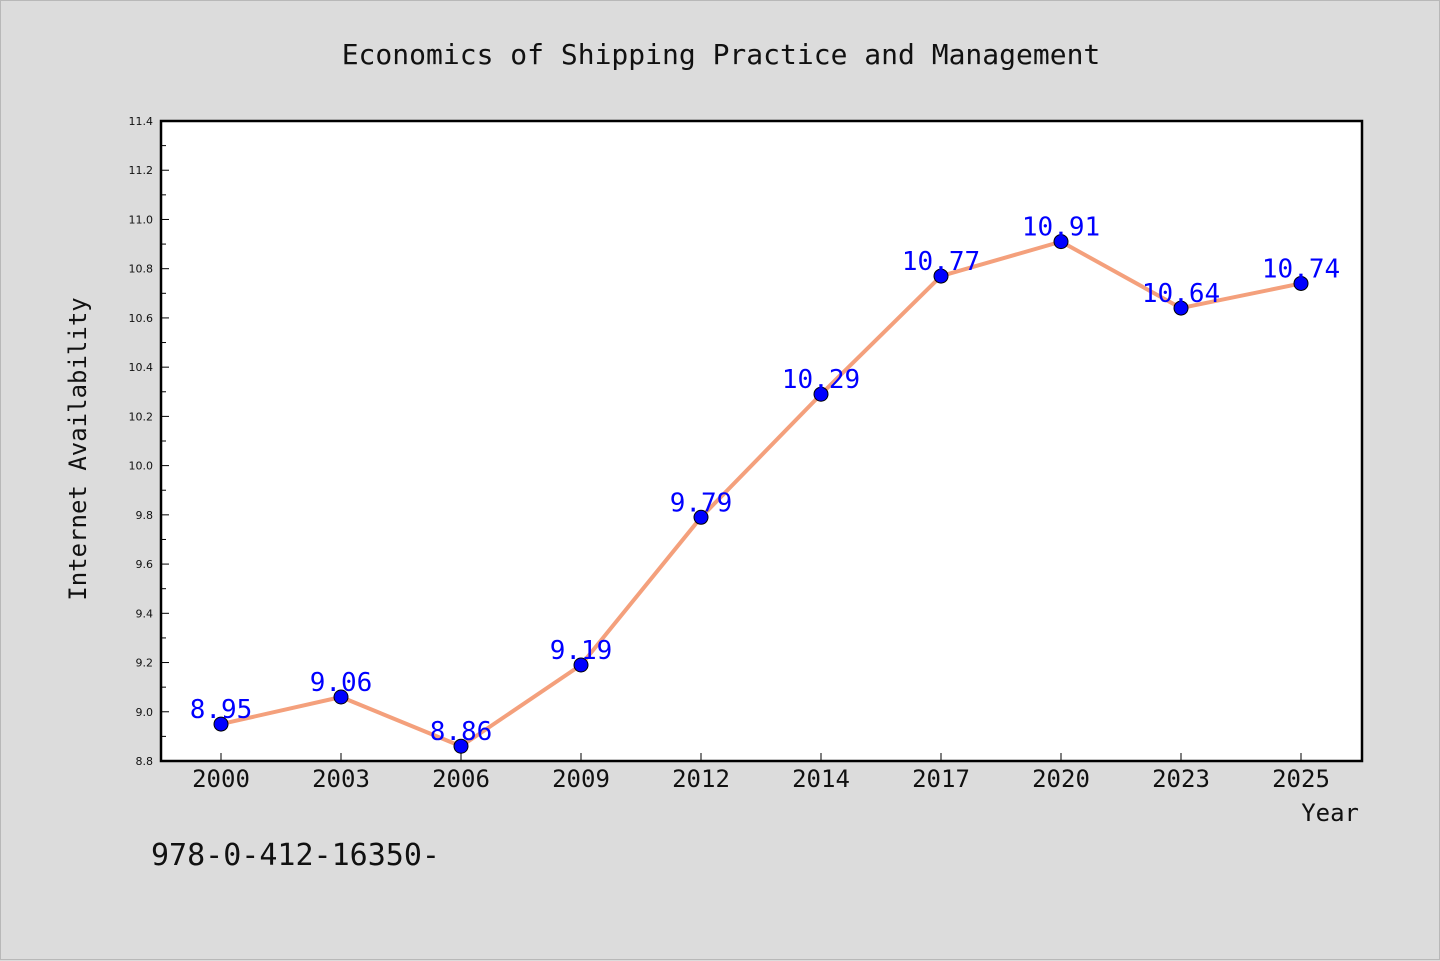 The height and width of the screenshot is (961, 1440). What do you see at coordinates (1181, 779) in the screenshot?
I see `x-tick-label: 2023` at bounding box center [1181, 779].